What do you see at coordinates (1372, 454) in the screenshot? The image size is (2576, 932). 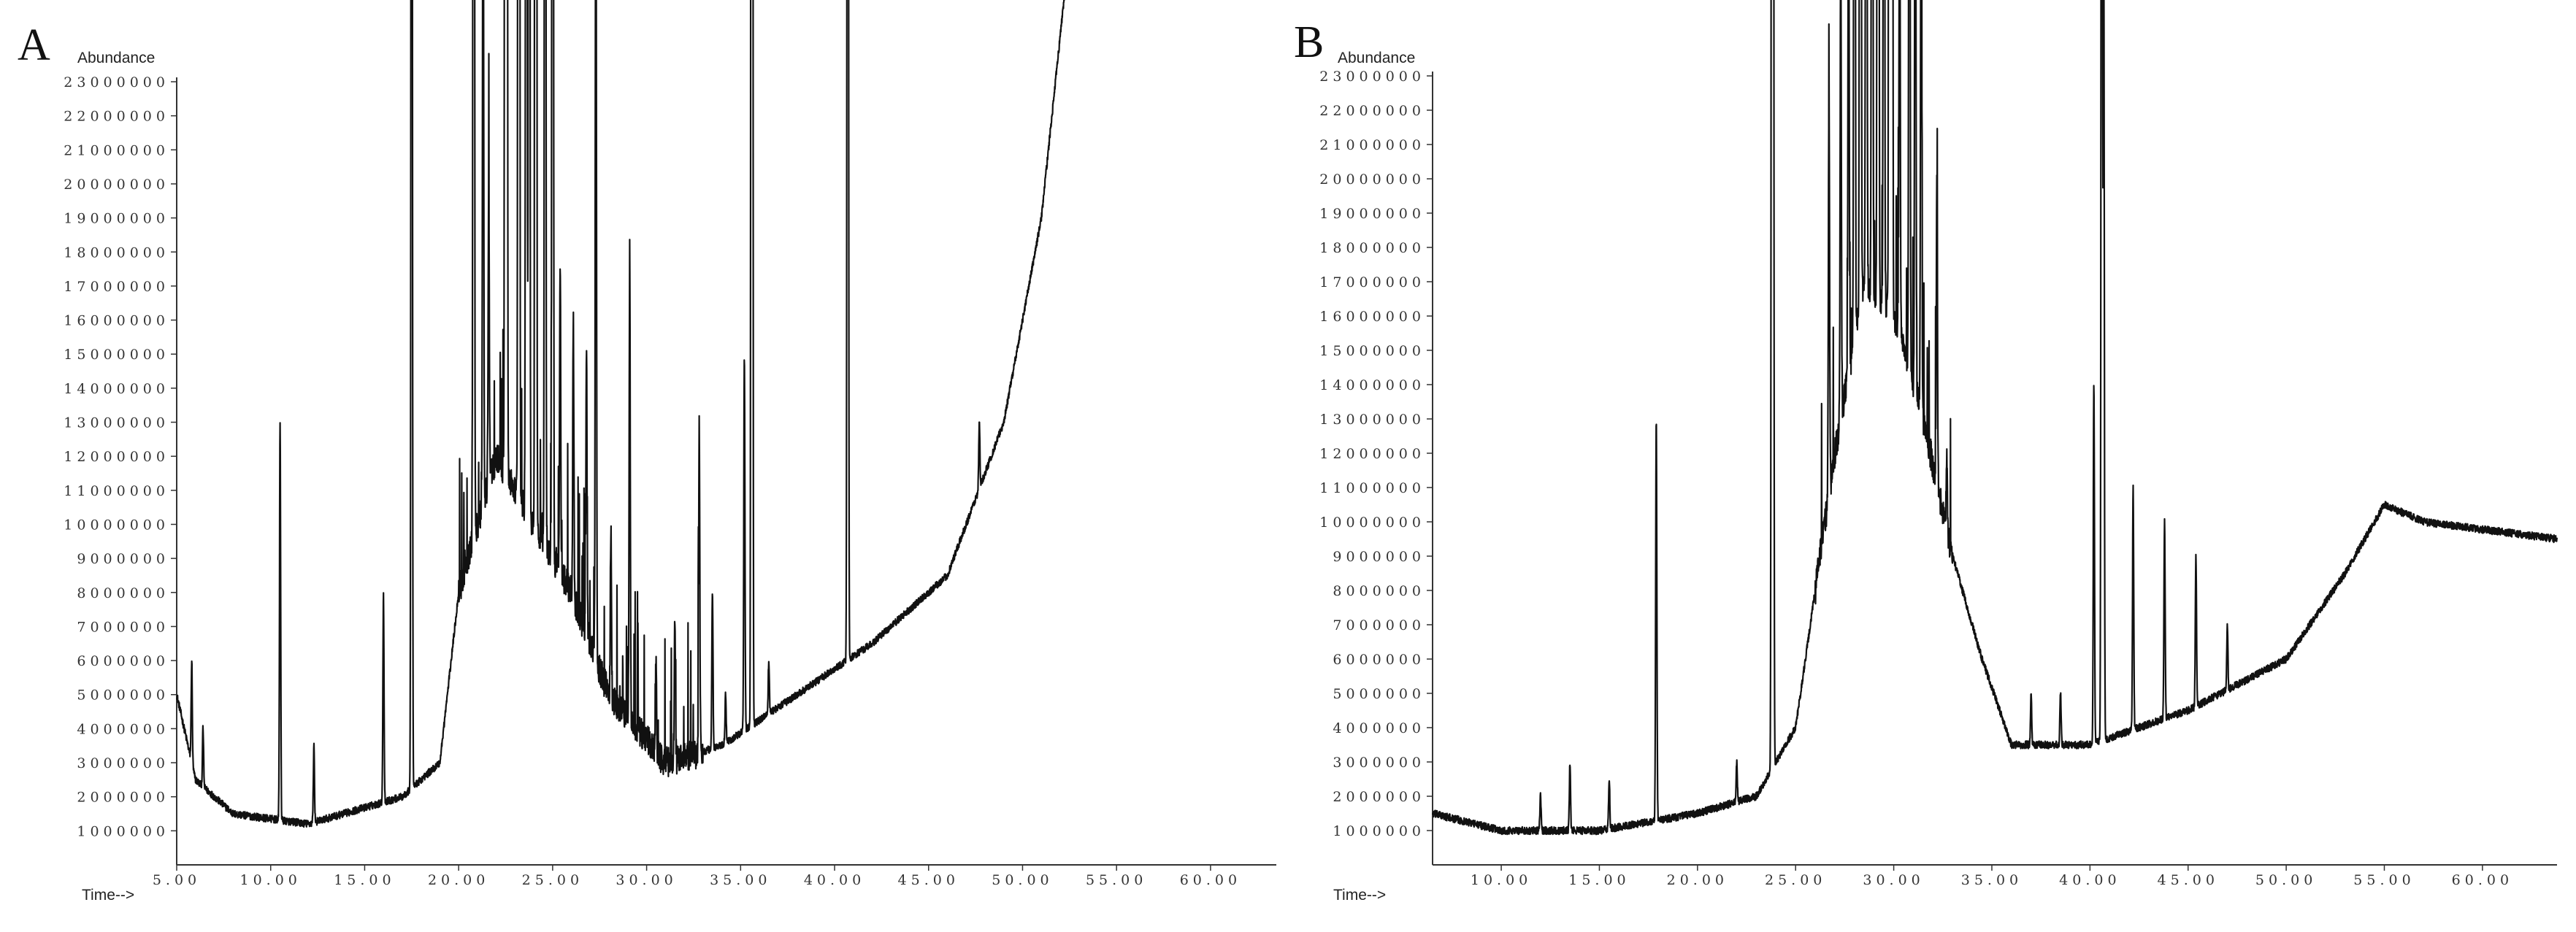 I see `y-tick-label-b: 12000000` at bounding box center [1372, 454].